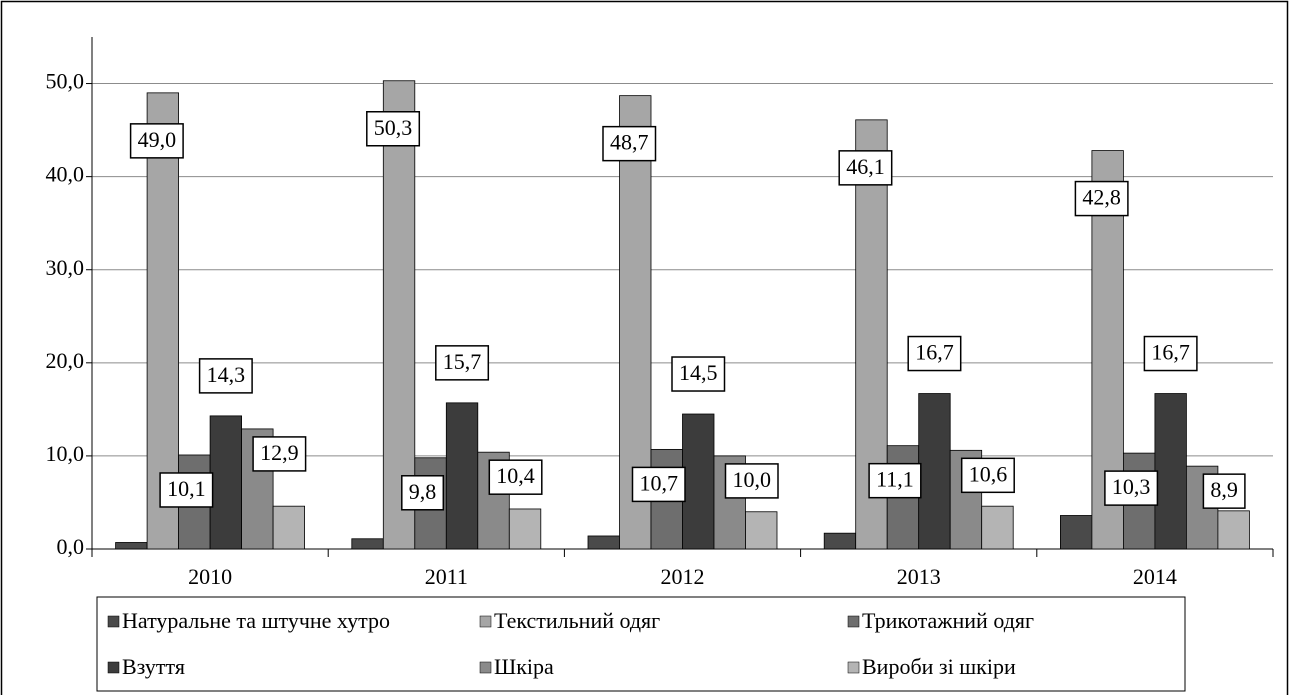  Describe the element at coordinates (919, 576) in the screenshot. I see `x-tick-label: 2013` at that location.